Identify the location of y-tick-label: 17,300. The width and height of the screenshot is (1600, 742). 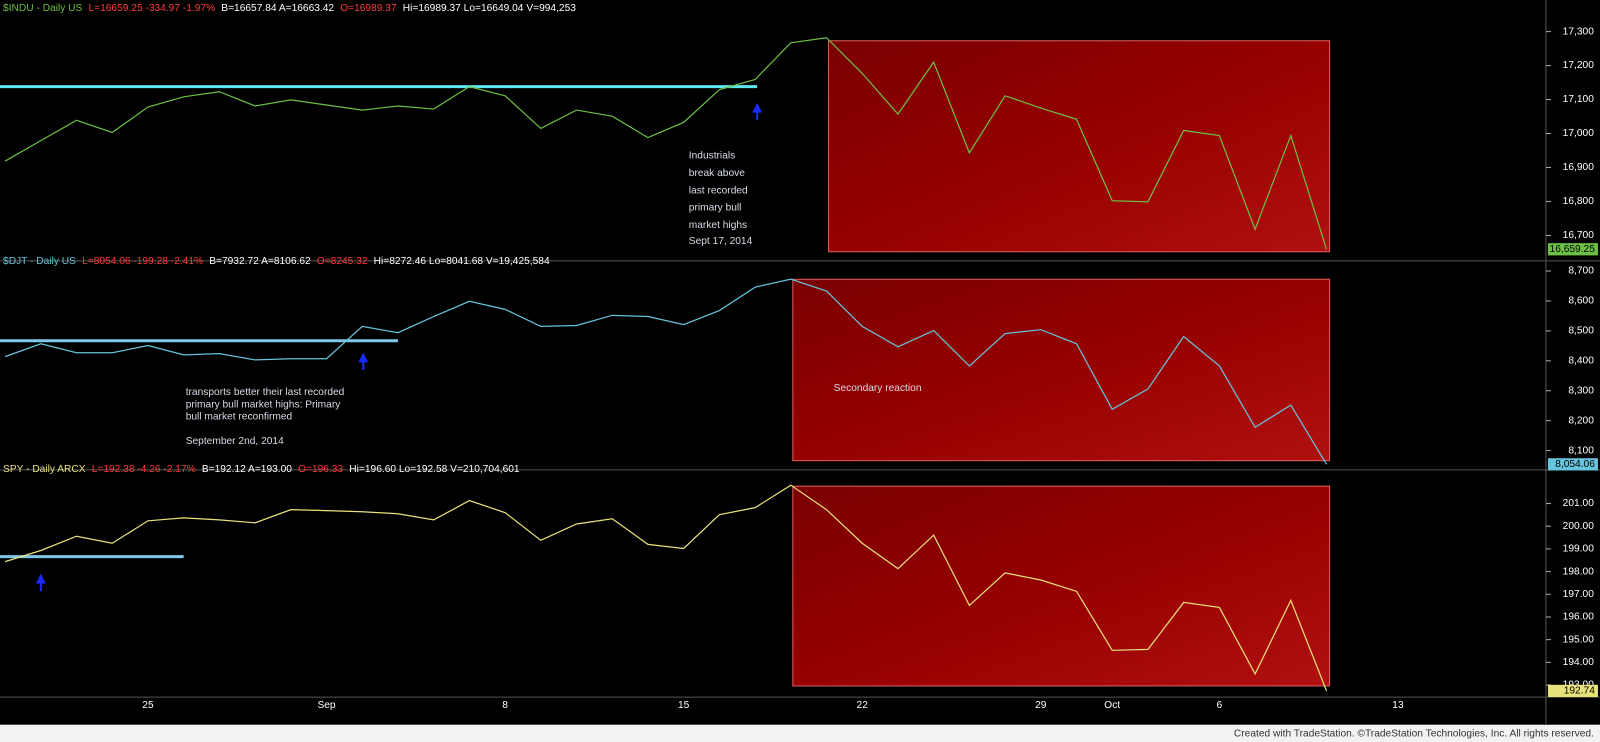
(1579, 31).